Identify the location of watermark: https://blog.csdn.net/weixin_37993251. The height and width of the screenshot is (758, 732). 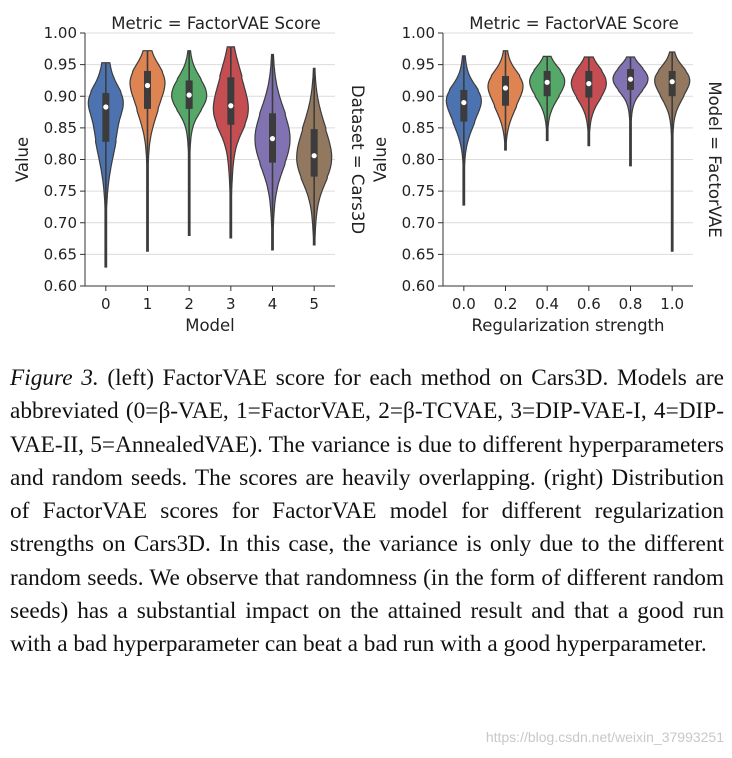
(604, 737).